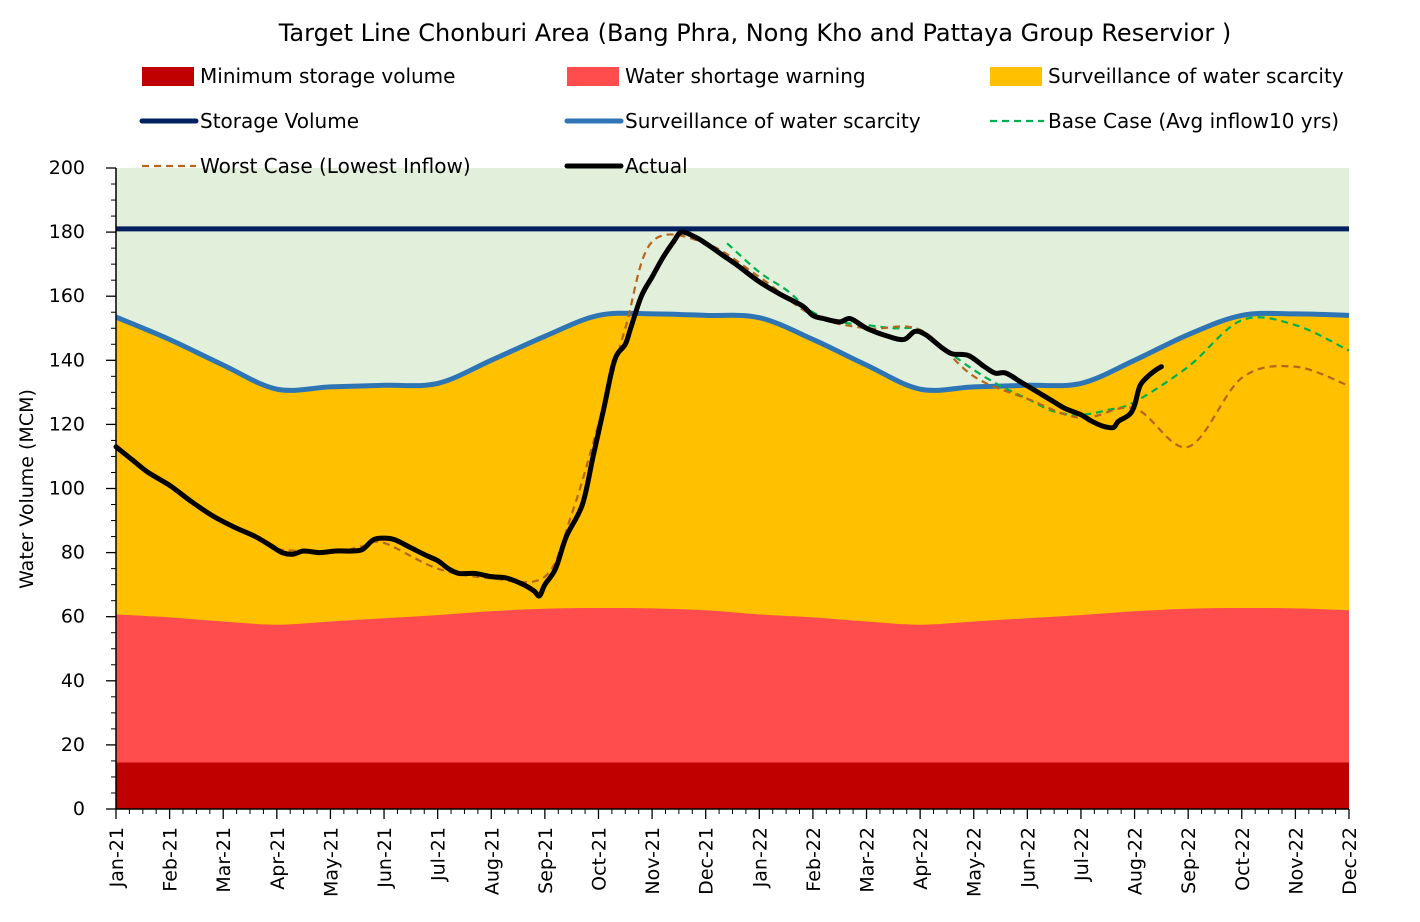  What do you see at coordinates (73, 617) in the screenshot?
I see `y-tick-label: 60` at bounding box center [73, 617].